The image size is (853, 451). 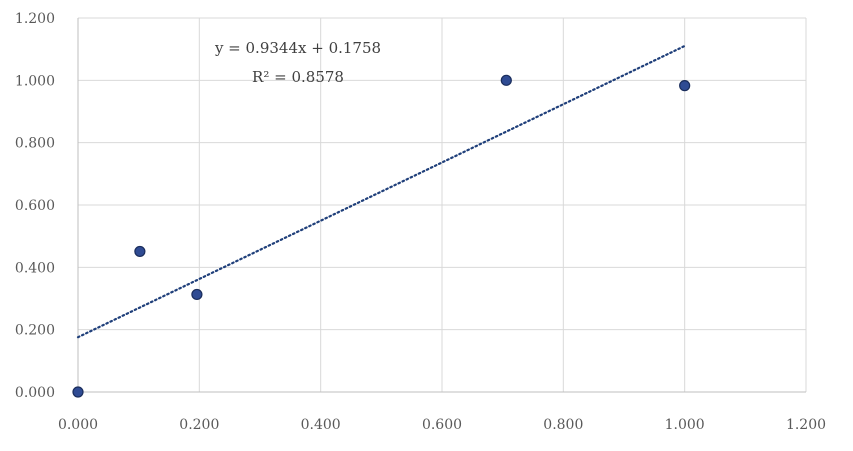 What do you see at coordinates (35, 144) in the screenshot?
I see `y-tick-label: 0.800` at bounding box center [35, 144].